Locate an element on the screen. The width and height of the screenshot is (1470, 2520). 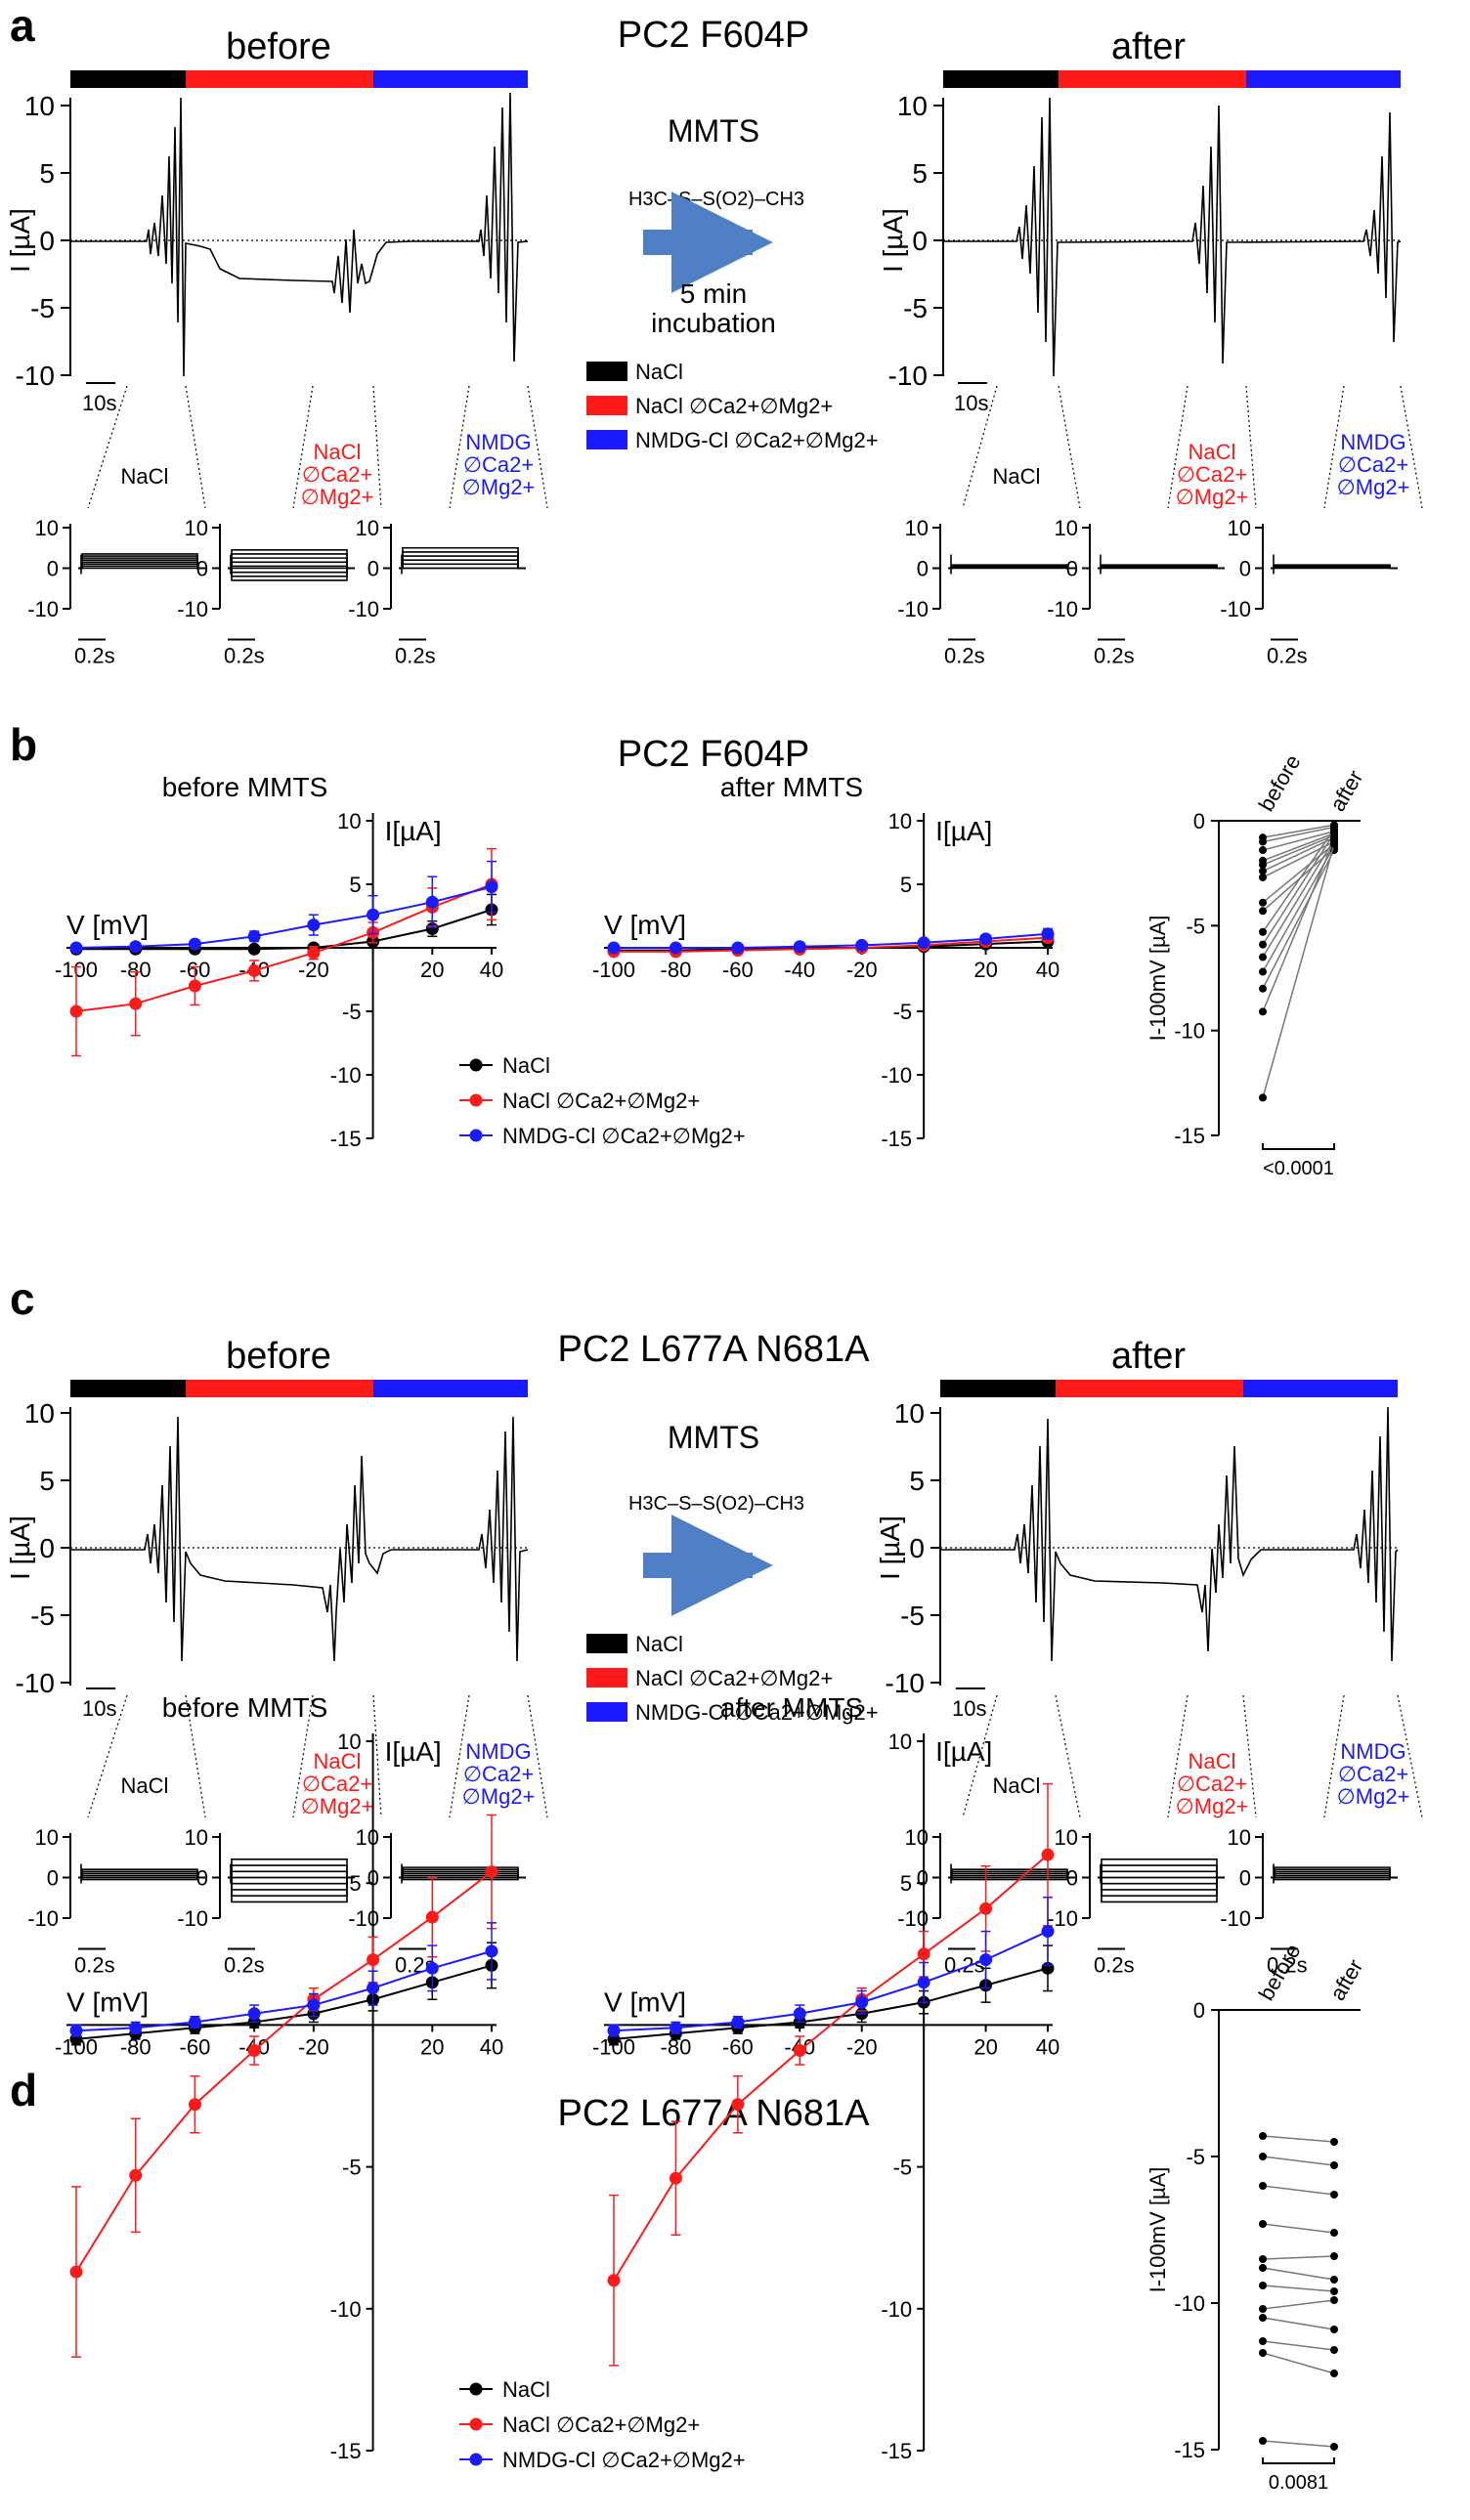
significance-bracket is located at coordinates (1298, 2460).